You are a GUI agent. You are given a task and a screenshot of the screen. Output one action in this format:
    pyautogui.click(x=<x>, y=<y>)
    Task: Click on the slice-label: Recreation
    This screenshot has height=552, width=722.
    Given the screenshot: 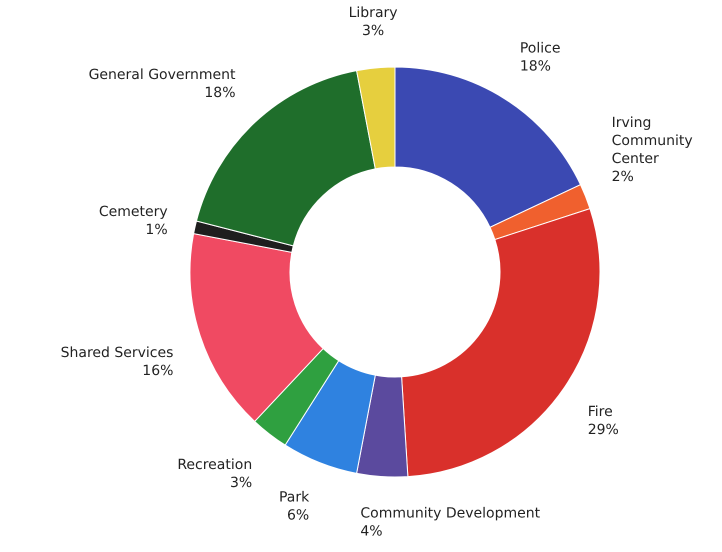 What is the action you would take?
    pyautogui.click(x=214, y=465)
    